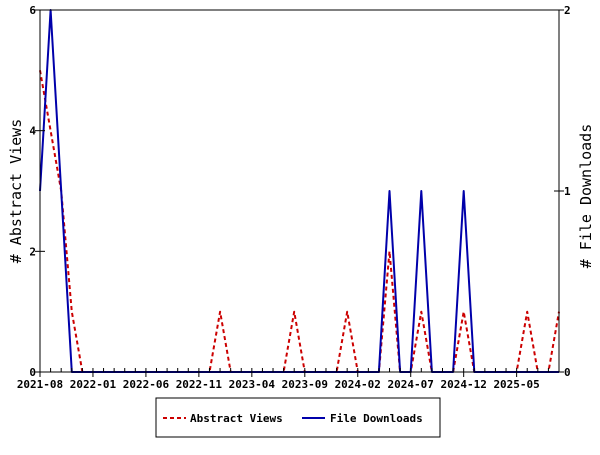 The image size is (600, 455). What do you see at coordinates (16, 191) in the screenshot?
I see `y-axis-left-title: # Abstract Views` at bounding box center [16, 191].